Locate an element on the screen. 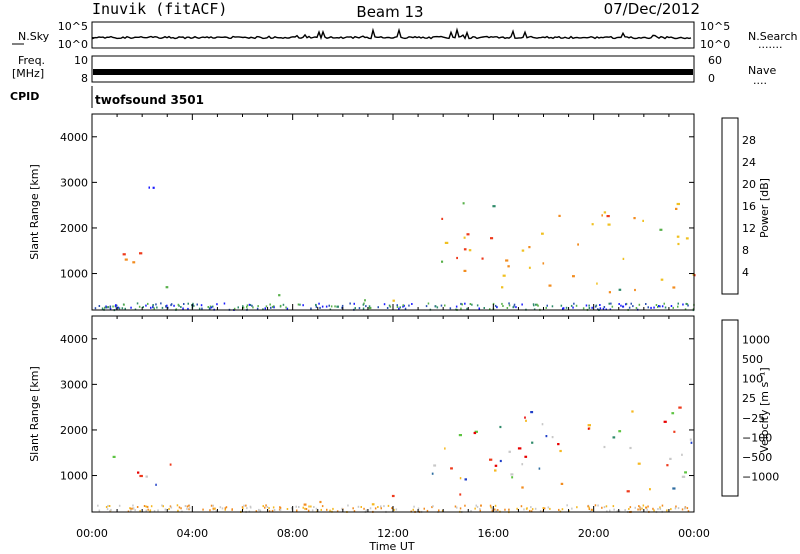 This screenshot has height=554, width=800. y-tick-label: 3000 is located at coordinates (74, 182).